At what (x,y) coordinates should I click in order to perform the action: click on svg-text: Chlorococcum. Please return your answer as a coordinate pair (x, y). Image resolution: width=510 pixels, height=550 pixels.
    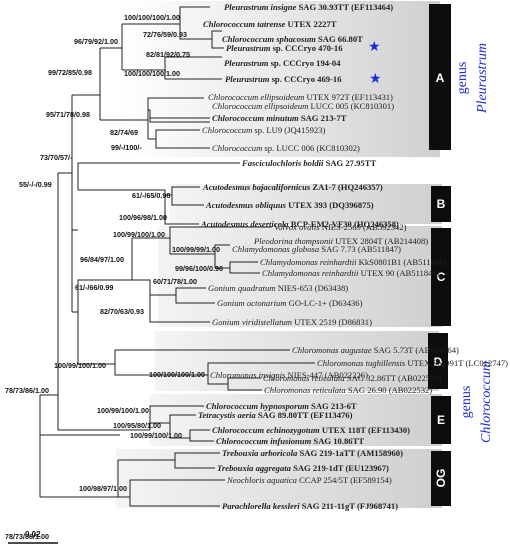
    Looking at the image, I should click on (486, 402).